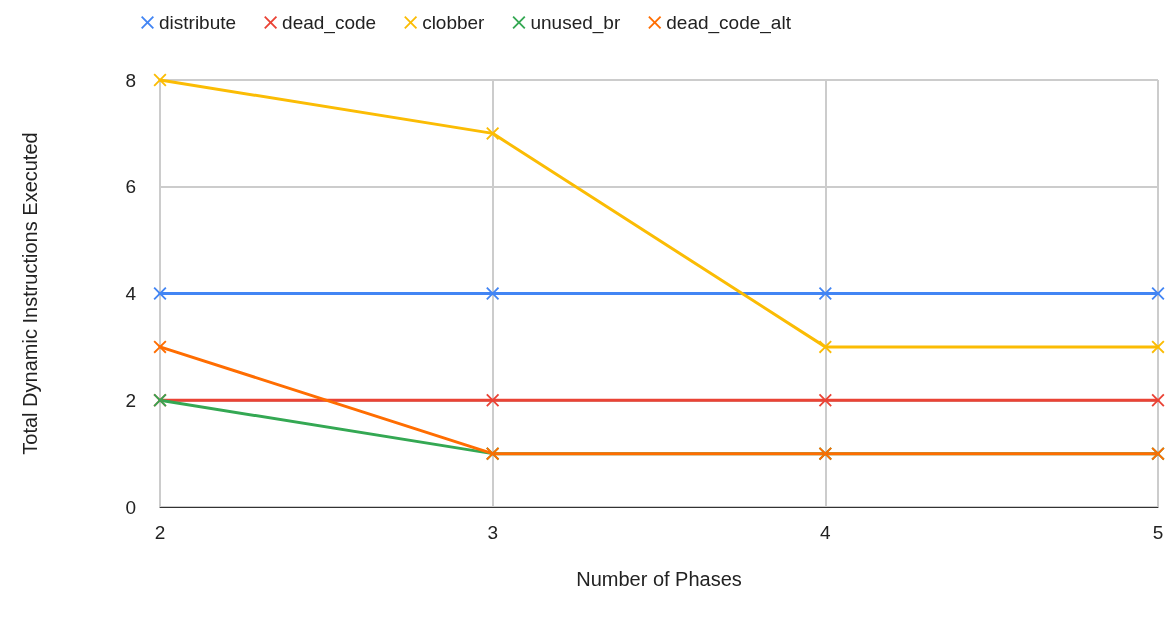 This screenshot has width=1176, height=621. Describe the element at coordinates (575, 23) in the screenshot. I see `legend-label: unused_br` at that location.